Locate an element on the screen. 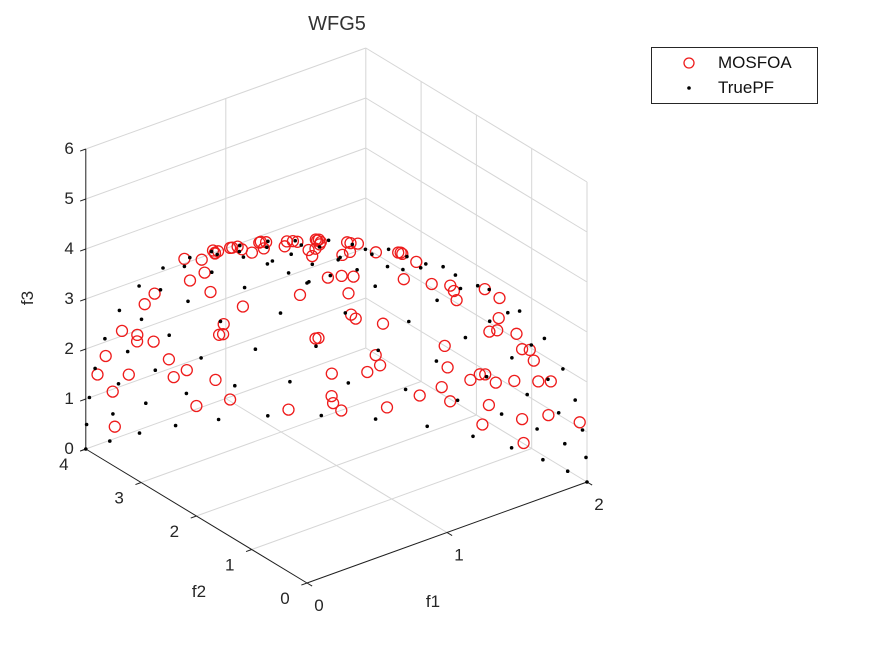 The image size is (875, 656). legend-item-mosfoa: MOSFOA is located at coordinates (734, 63).